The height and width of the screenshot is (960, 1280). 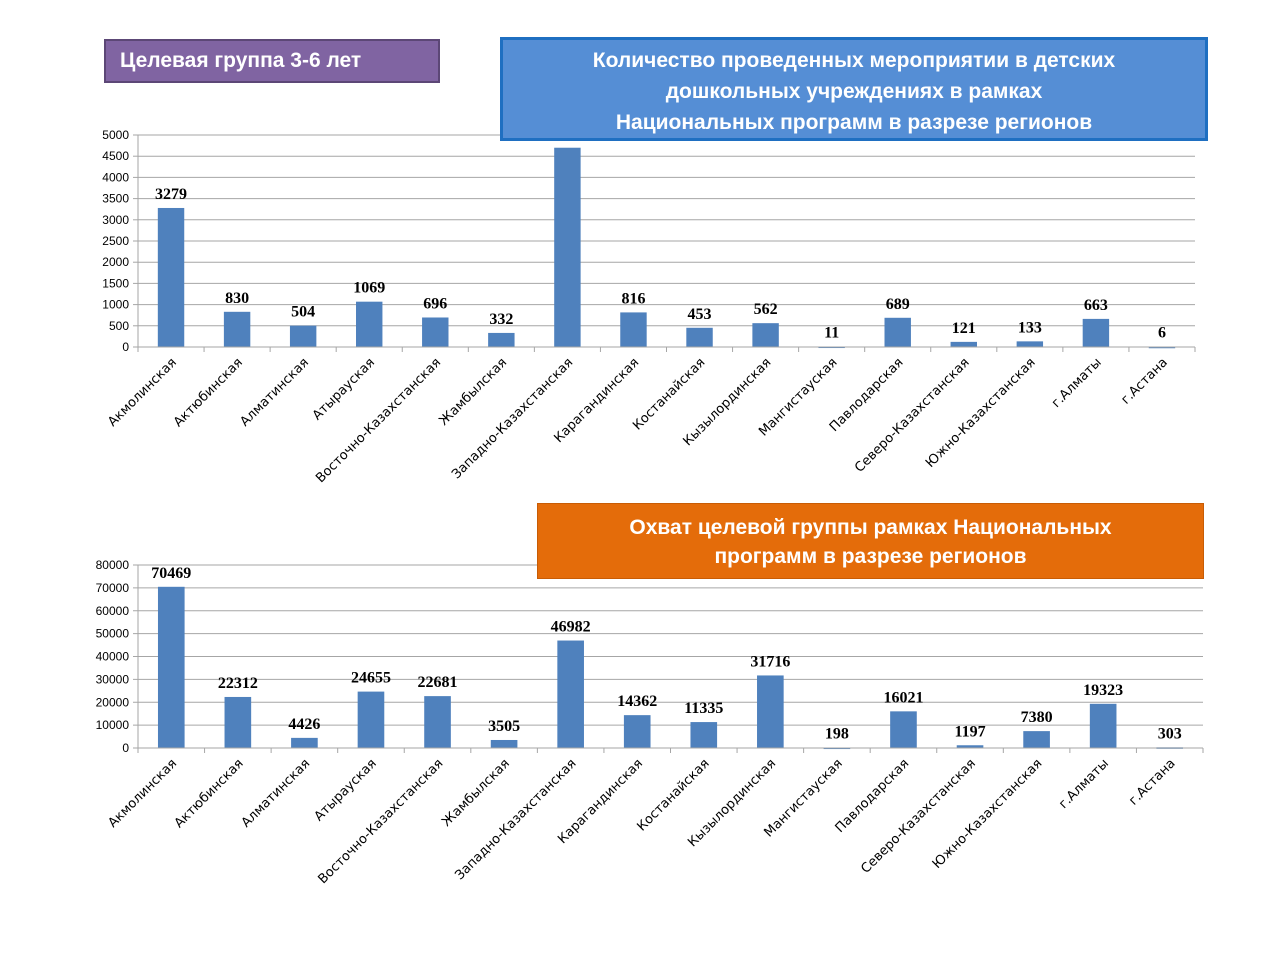 I want to click on data-label: 19323, so click(x=1103, y=690).